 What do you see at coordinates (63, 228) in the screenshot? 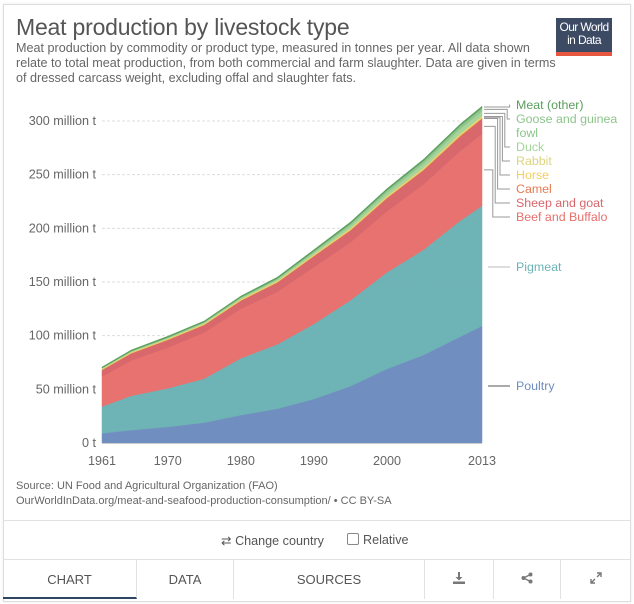
I see `y-tick-label: 200 million t` at bounding box center [63, 228].